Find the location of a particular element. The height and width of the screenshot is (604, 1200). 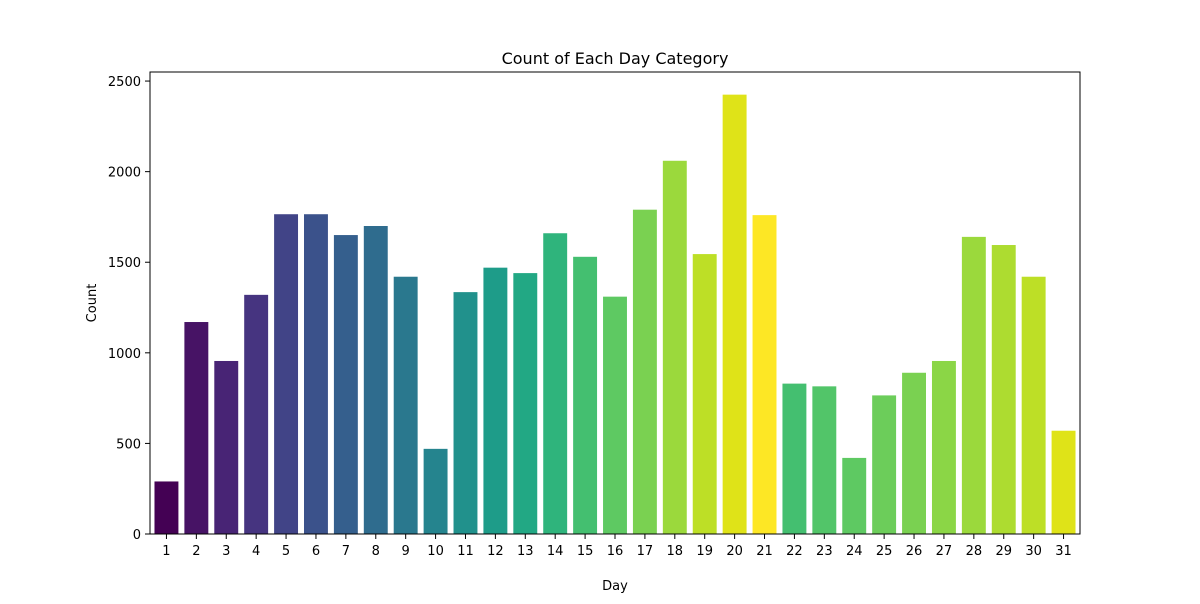

x-tick-label: 19 is located at coordinates (704, 551).